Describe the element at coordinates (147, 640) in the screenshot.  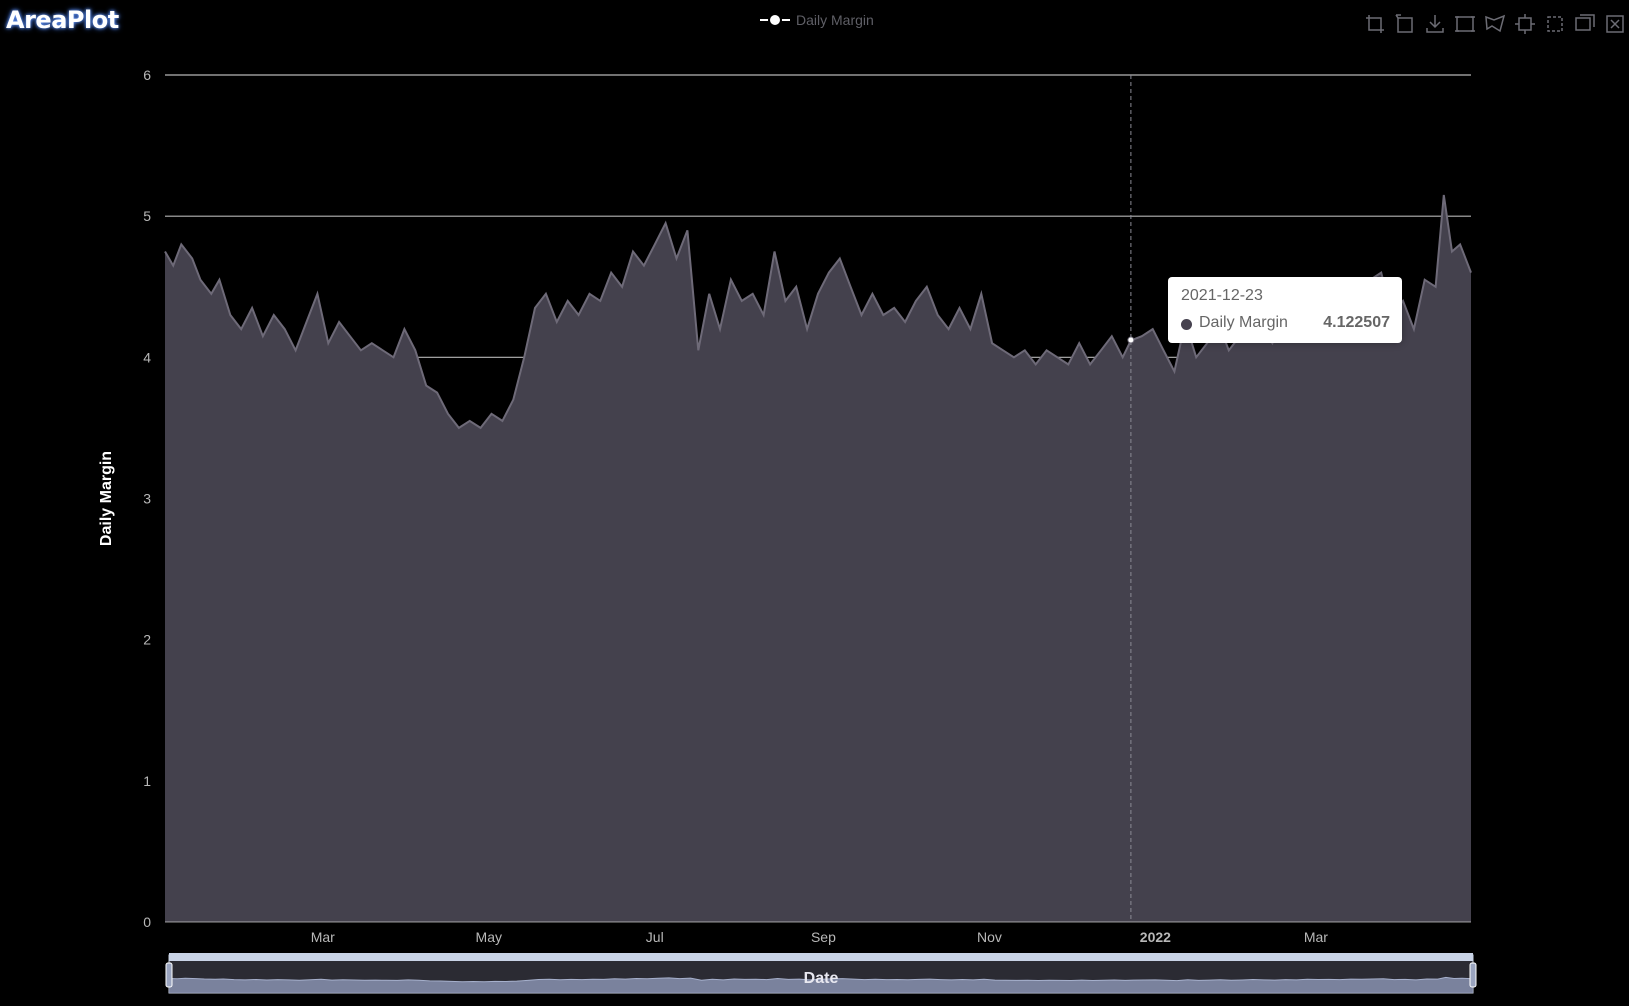
I see `y-tick-label: 2` at that location.